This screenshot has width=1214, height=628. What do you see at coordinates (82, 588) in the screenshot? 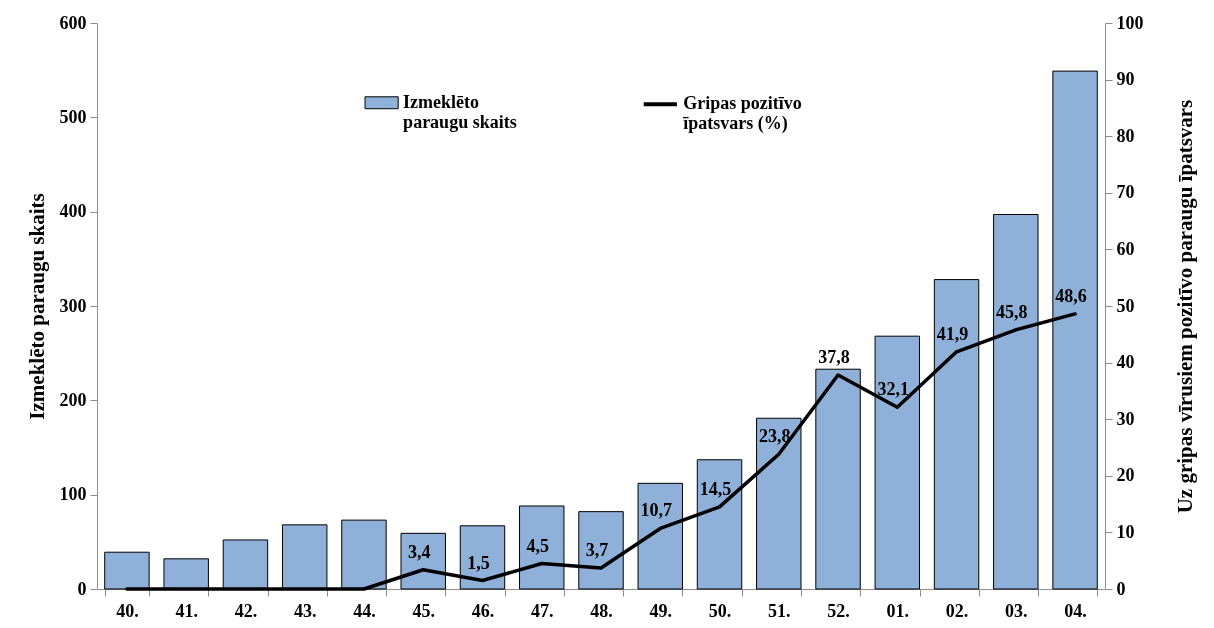
I see `y-tick-label: 0` at bounding box center [82, 588].